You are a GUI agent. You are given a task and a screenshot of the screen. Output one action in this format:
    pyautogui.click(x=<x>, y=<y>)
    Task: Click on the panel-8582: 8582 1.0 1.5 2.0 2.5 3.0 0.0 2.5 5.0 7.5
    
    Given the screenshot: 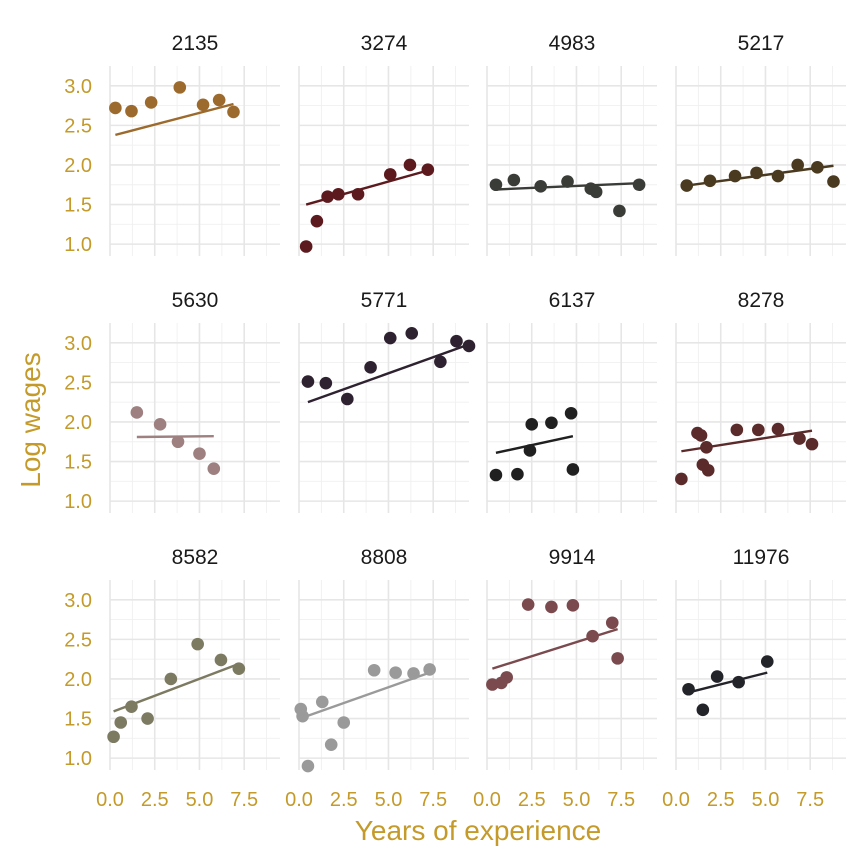 What is the action you would take?
    pyautogui.click(x=172, y=678)
    